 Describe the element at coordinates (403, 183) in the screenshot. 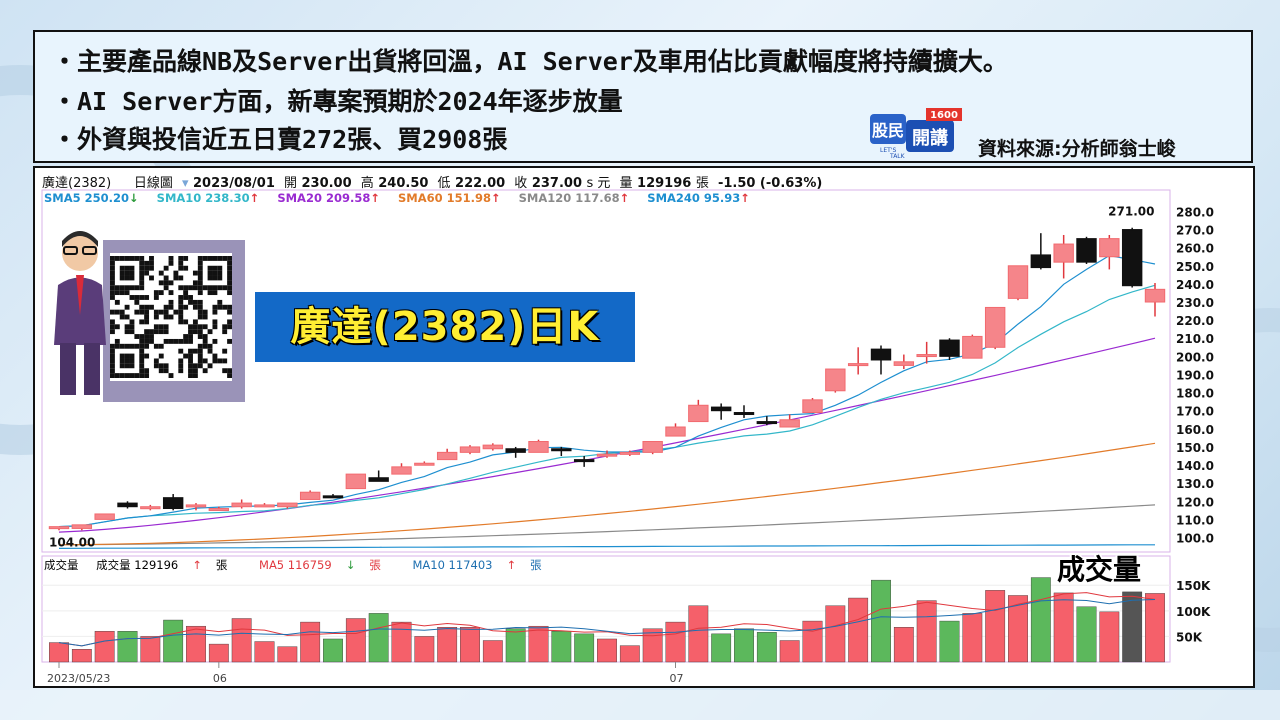

I see `high-value: 240.50` at that location.